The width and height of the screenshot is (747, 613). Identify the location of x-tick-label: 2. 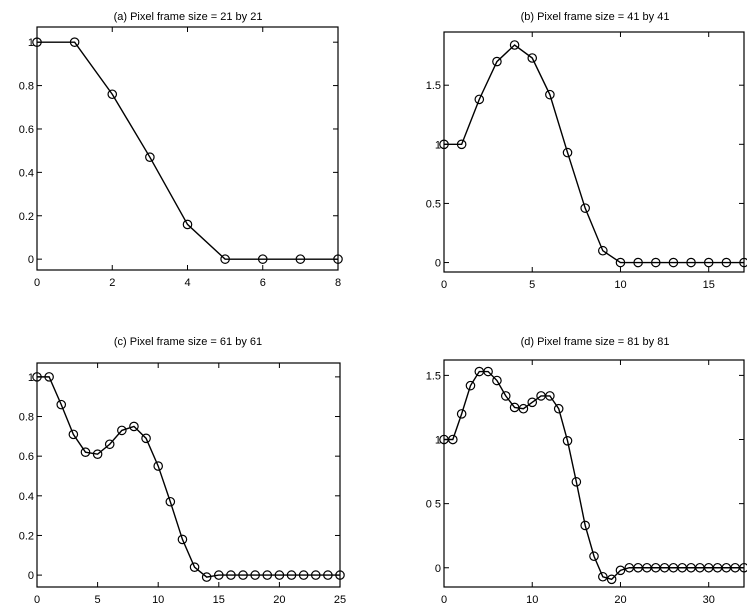
(112, 283).